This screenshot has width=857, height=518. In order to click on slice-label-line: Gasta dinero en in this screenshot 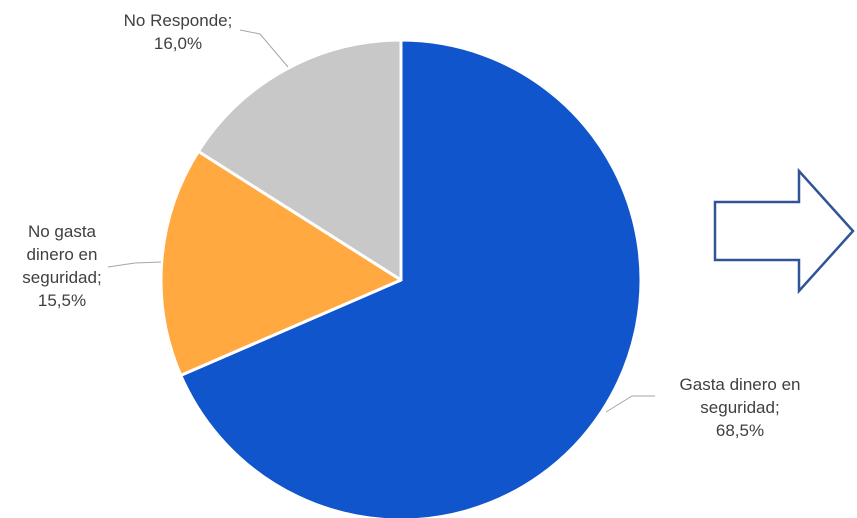, I will do `click(740, 384)`.